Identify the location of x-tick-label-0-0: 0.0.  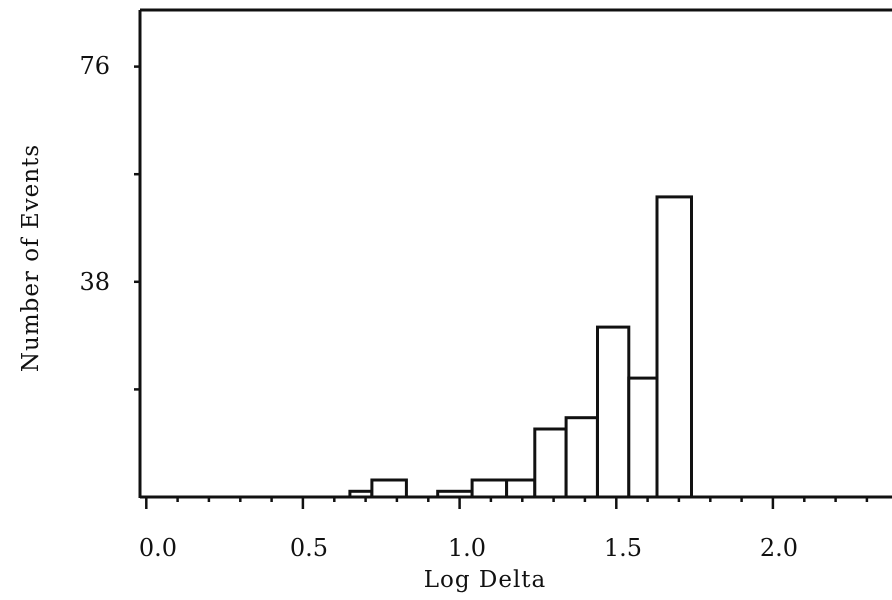
(158, 548).